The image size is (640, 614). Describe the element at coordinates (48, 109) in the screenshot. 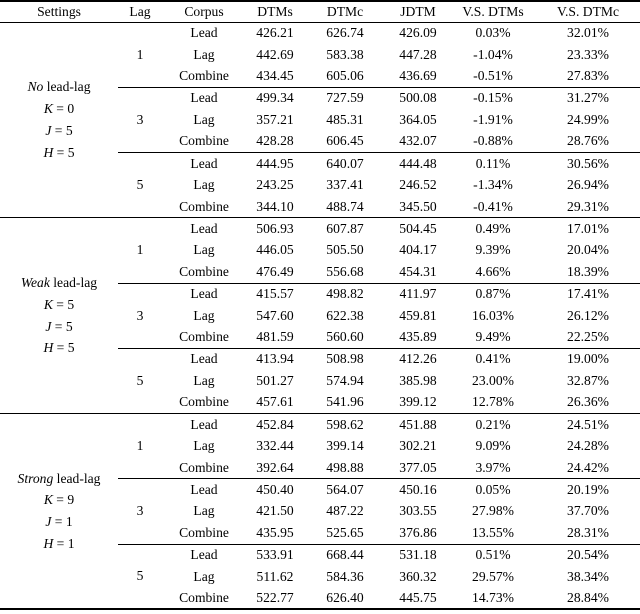

I see `param-var: K` at that location.